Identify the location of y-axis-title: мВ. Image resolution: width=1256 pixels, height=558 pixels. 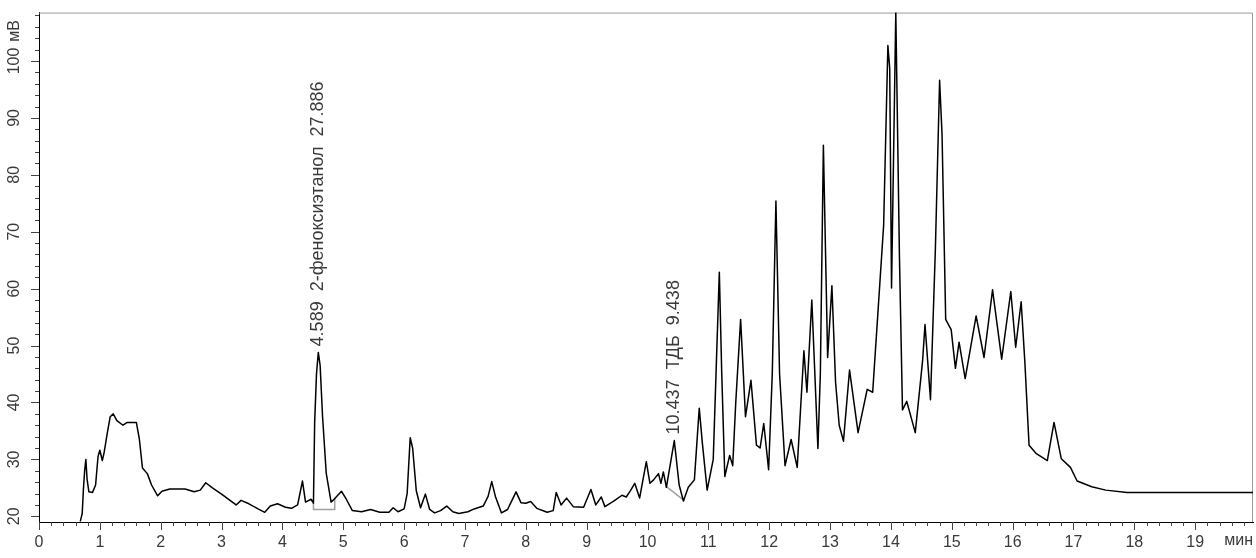
(13, 30).